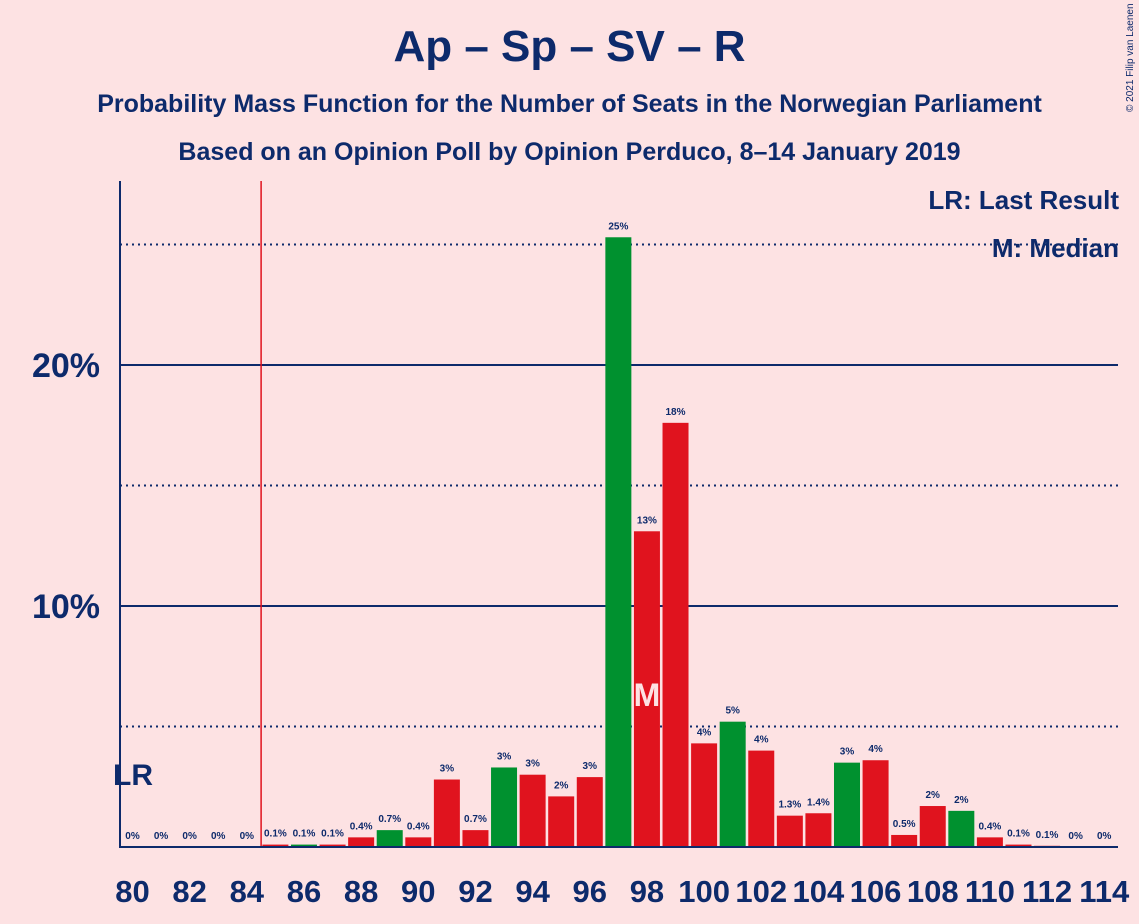 The height and width of the screenshot is (924, 1139). Describe the element at coordinates (1047, 835) in the screenshot. I see `data-label-112: 0.1%` at that location.